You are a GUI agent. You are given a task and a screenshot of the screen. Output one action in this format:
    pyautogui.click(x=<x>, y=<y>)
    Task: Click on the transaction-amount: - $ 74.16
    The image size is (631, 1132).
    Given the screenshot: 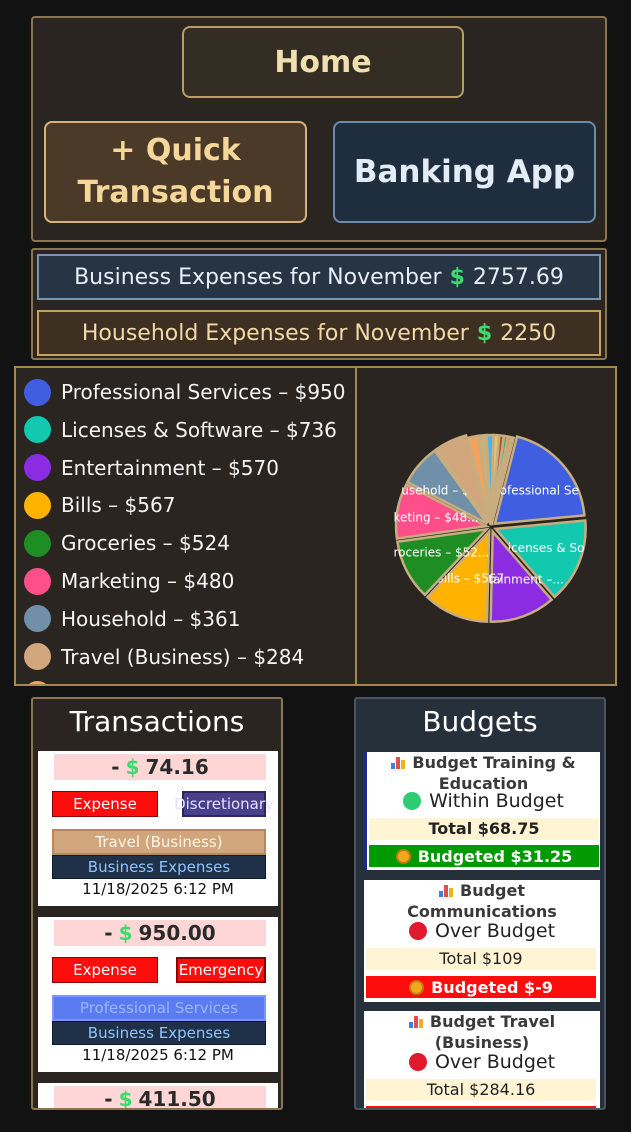 What is the action you would take?
    pyautogui.click(x=160, y=767)
    